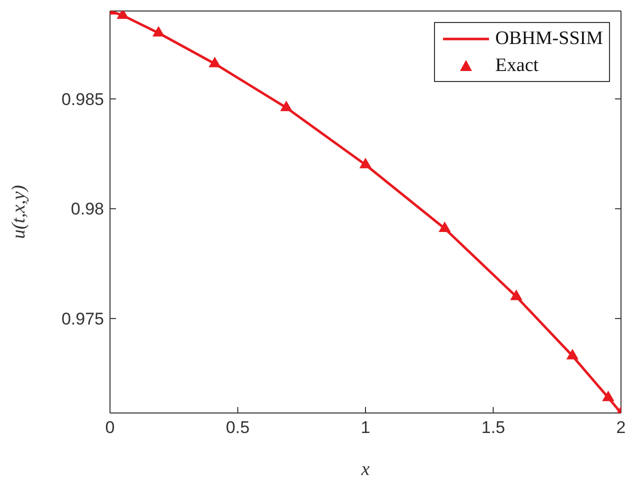 This screenshot has height=491, width=642. I want to click on legend-label: OBHM-SSIM, so click(549, 39).